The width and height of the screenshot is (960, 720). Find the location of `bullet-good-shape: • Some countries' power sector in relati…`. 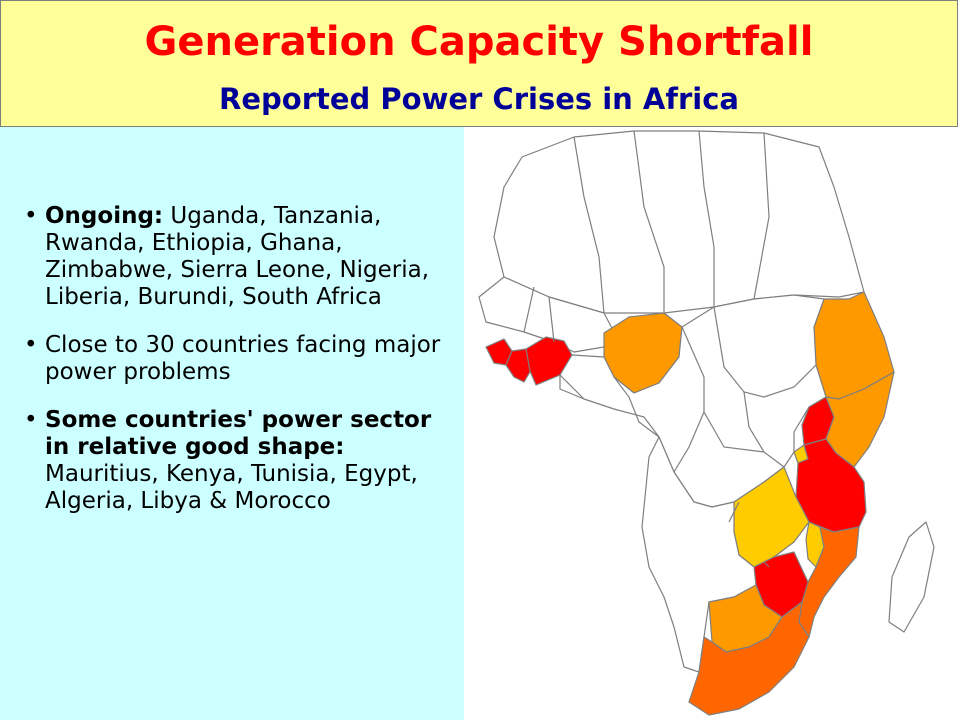

bullet-good-shape: • Some countries' power sector in relati… is located at coordinates (238, 461).